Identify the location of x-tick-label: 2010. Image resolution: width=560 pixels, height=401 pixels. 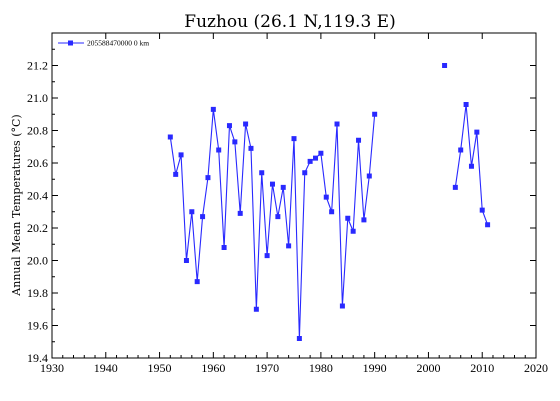
(482, 368).